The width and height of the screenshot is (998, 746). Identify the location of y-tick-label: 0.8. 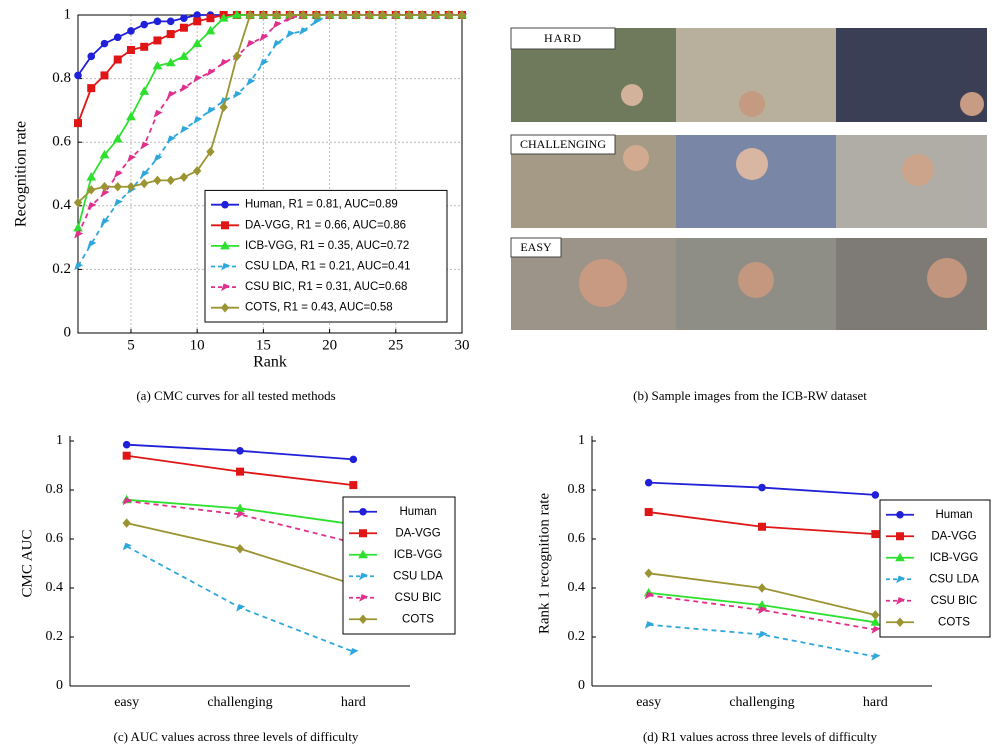
(61, 78).